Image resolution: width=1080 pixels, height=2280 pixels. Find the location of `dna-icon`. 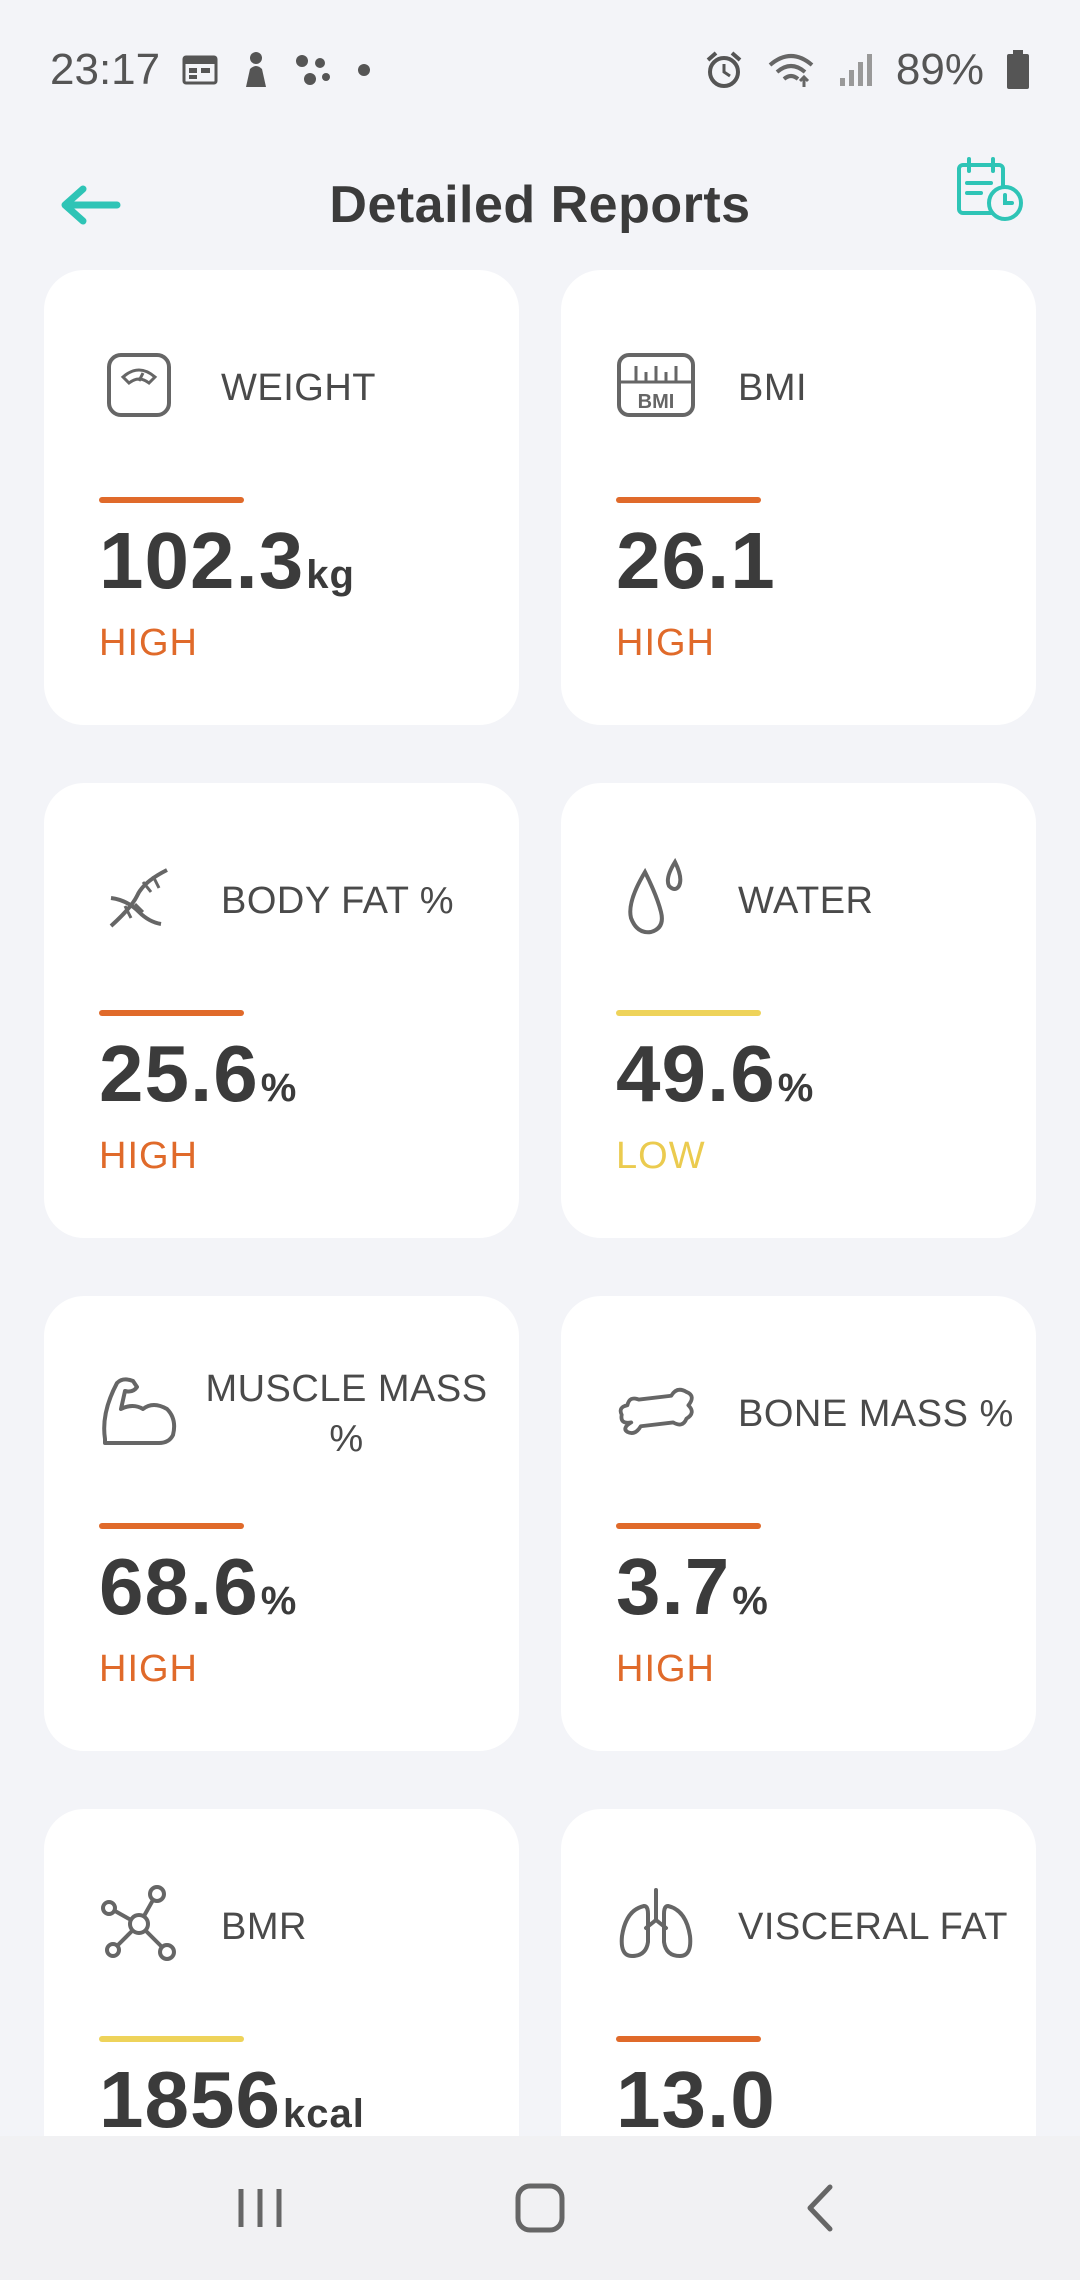

dna-icon is located at coordinates (139, 898).